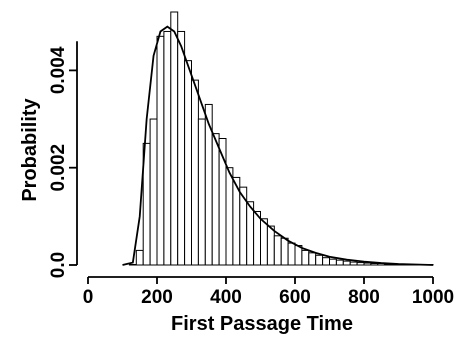 The width and height of the screenshot is (469, 337). Describe the element at coordinates (268, 292) in the screenshot. I see `x-ticks-group: 0 200 400 600 800 1000` at that location.